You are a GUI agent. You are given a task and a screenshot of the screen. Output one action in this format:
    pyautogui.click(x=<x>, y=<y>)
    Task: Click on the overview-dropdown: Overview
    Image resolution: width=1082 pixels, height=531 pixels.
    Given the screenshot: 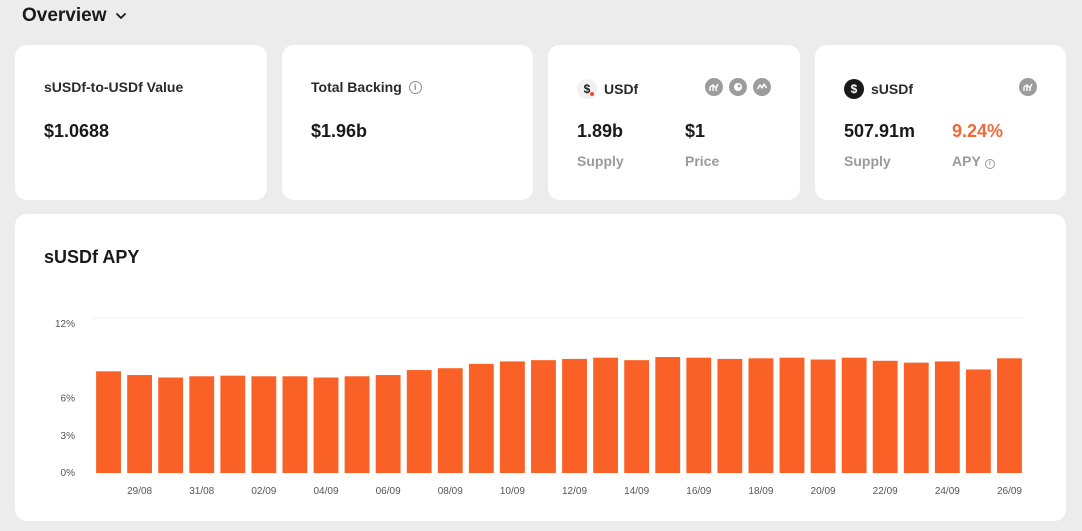 What is the action you would take?
    pyautogui.click(x=74, y=16)
    